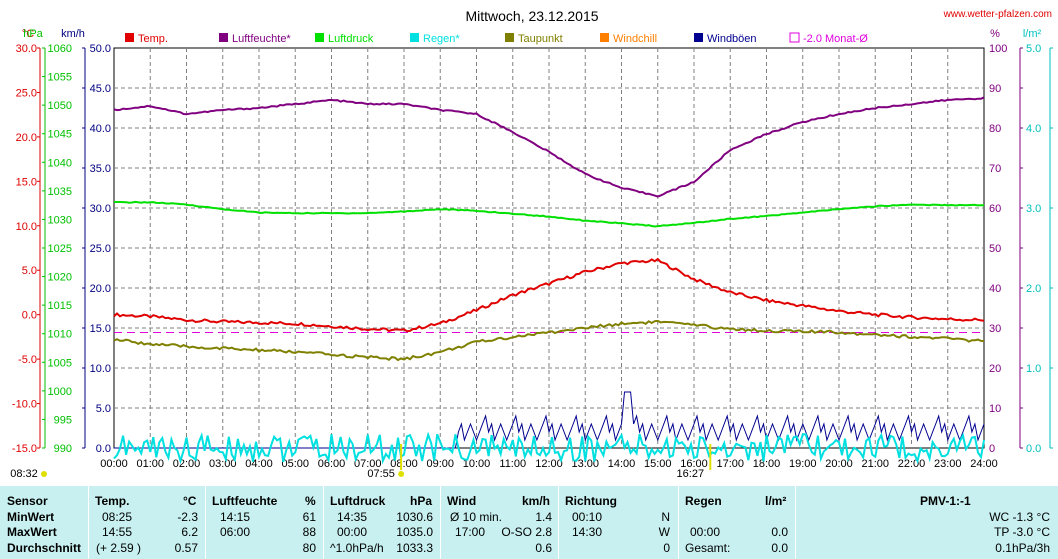 The height and width of the screenshot is (559, 1058). I want to click on wind-tick-label: 40.0, so click(100, 129).